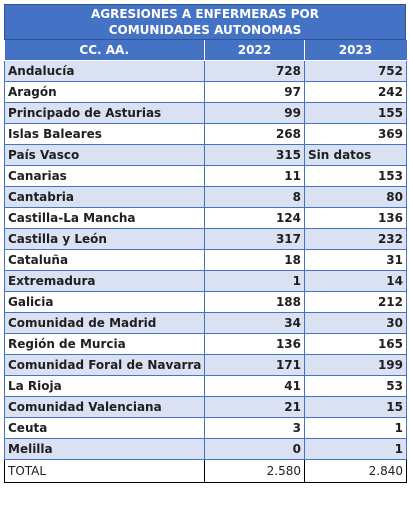  I want to click on region-cell: Región de Murcia, so click(104, 344).